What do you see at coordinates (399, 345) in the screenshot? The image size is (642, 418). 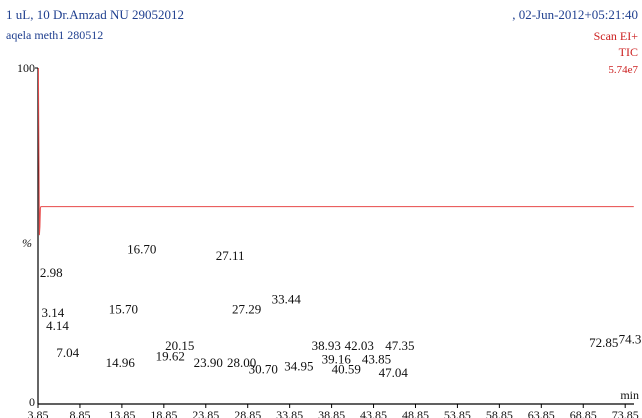 I see `peak-label: 47.35` at bounding box center [399, 345].